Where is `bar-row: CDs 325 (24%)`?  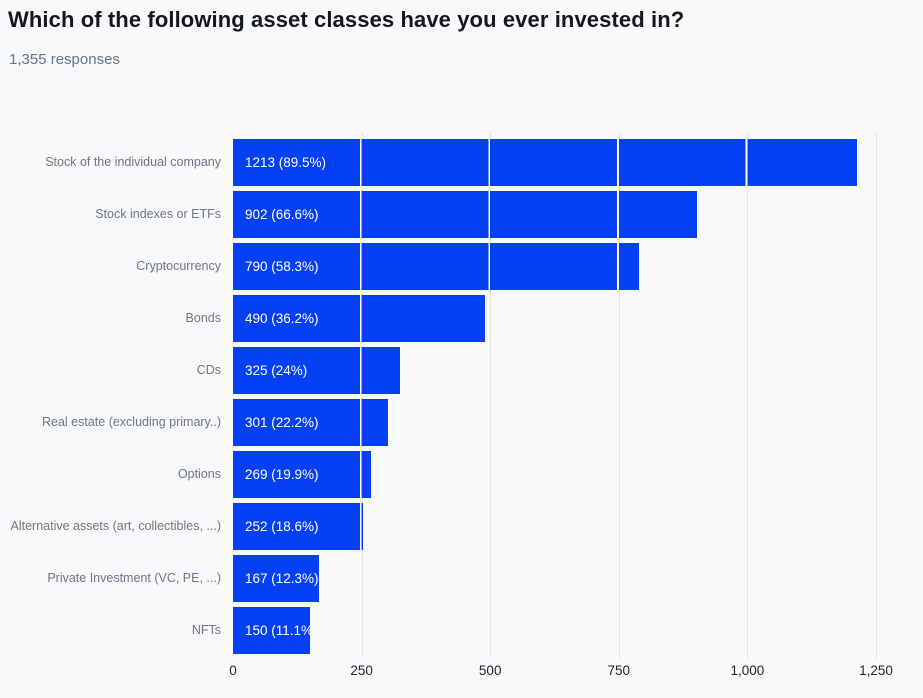
bar-row: CDs 325 (24%) is located at coordinates (461, 370).